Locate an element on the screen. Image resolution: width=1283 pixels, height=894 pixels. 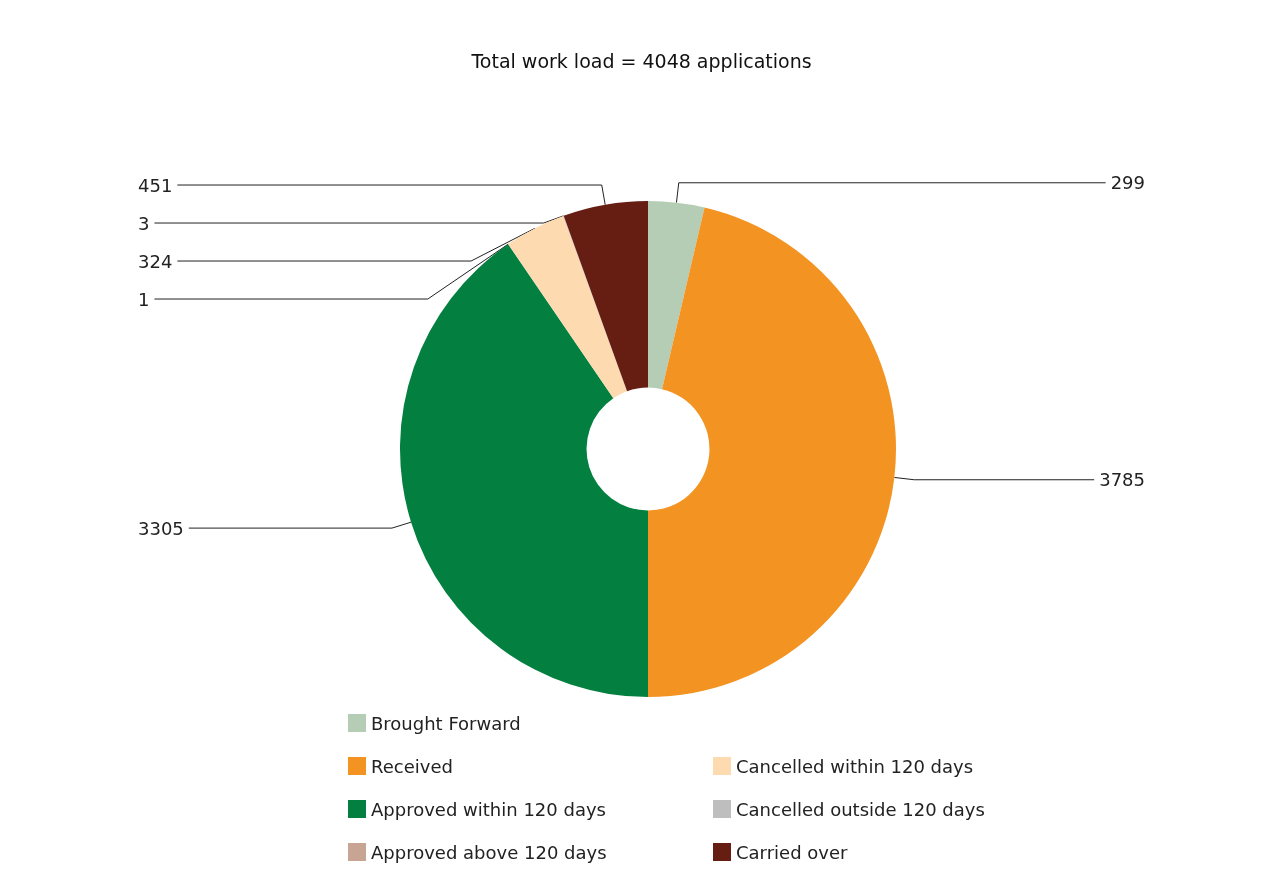
data-label: 299 is located at coordinates (1127, 183).